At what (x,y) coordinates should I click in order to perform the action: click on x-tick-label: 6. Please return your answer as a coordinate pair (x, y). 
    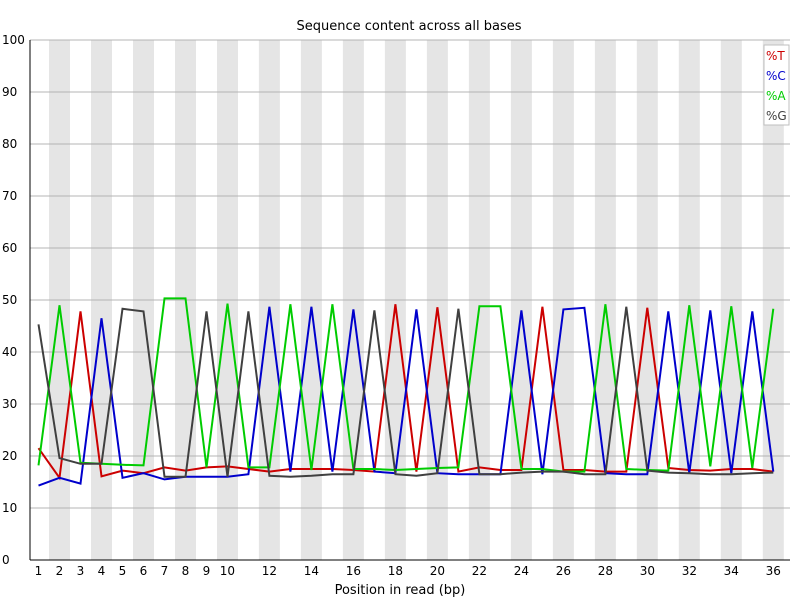
    Looking at the image, I should click on (144, 571).